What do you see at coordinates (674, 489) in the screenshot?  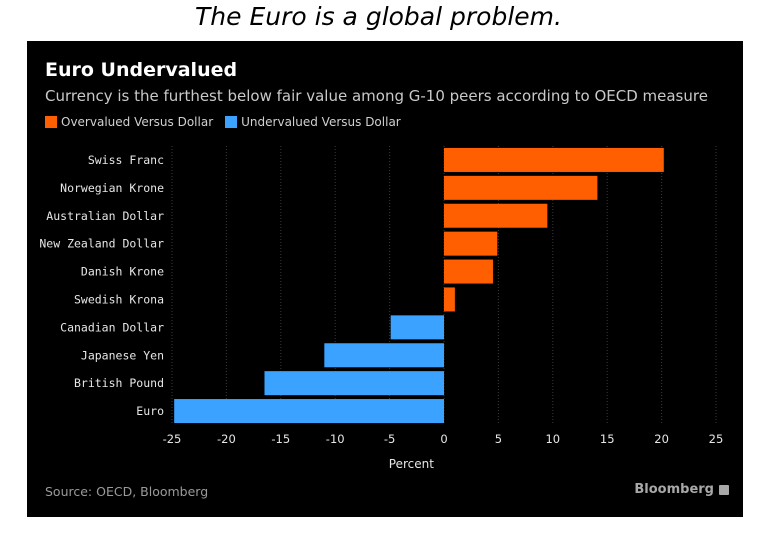 I see `brand-name: Bloomberg` at bounding box center [674, 489].